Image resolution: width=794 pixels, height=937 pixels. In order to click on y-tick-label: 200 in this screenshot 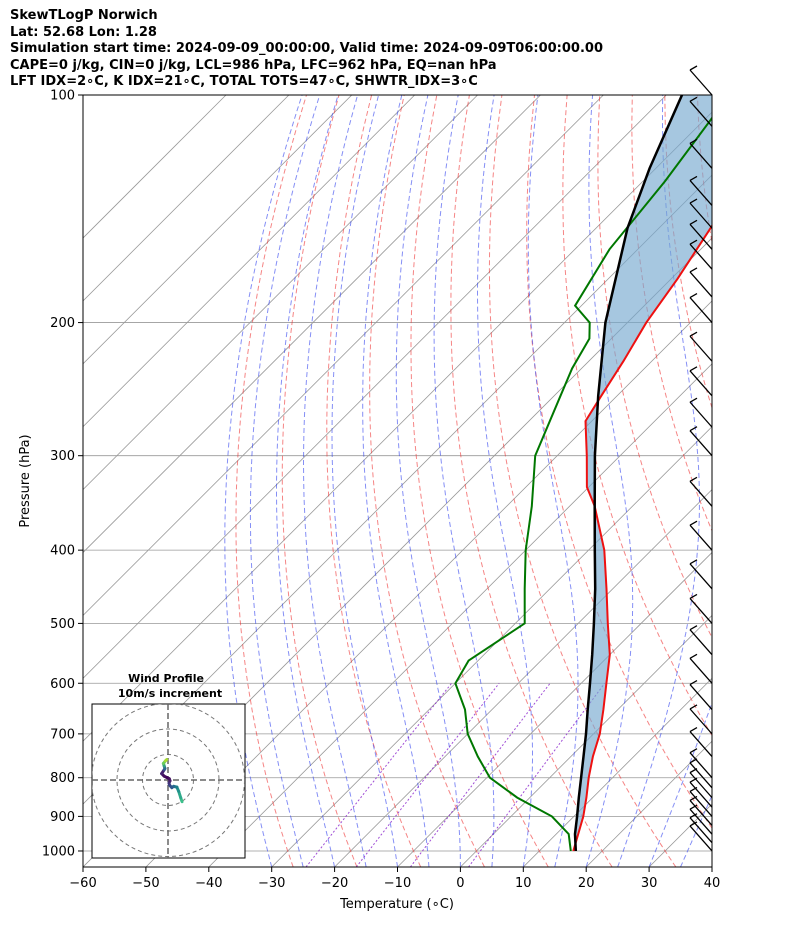, I will do `click(62, 323)`.